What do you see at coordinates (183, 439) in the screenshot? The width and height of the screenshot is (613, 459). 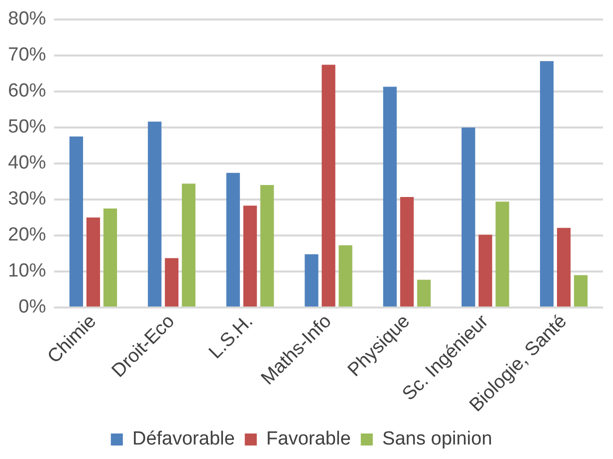 I see `legend-label: Défavorable` at bounding box center [183, 439].